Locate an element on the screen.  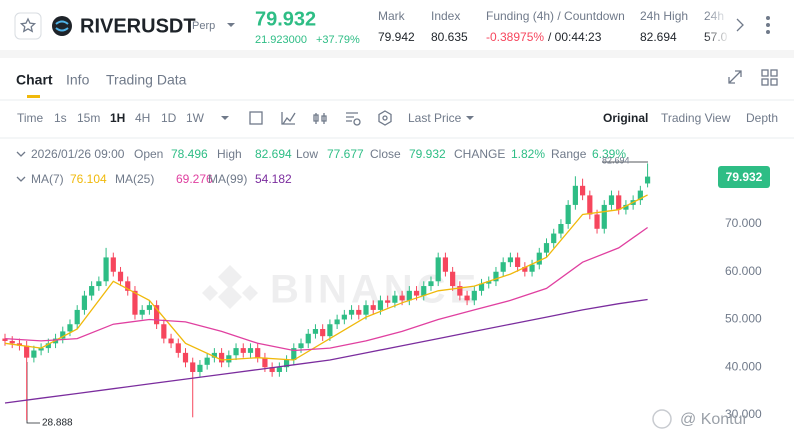
symbol-dropdown is located at coordinates (231, 25).